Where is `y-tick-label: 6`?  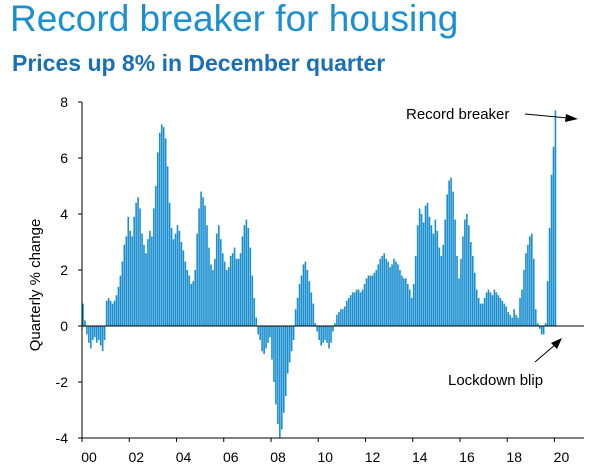 y-tick-label: 6 is located at coordinates (64, 158).